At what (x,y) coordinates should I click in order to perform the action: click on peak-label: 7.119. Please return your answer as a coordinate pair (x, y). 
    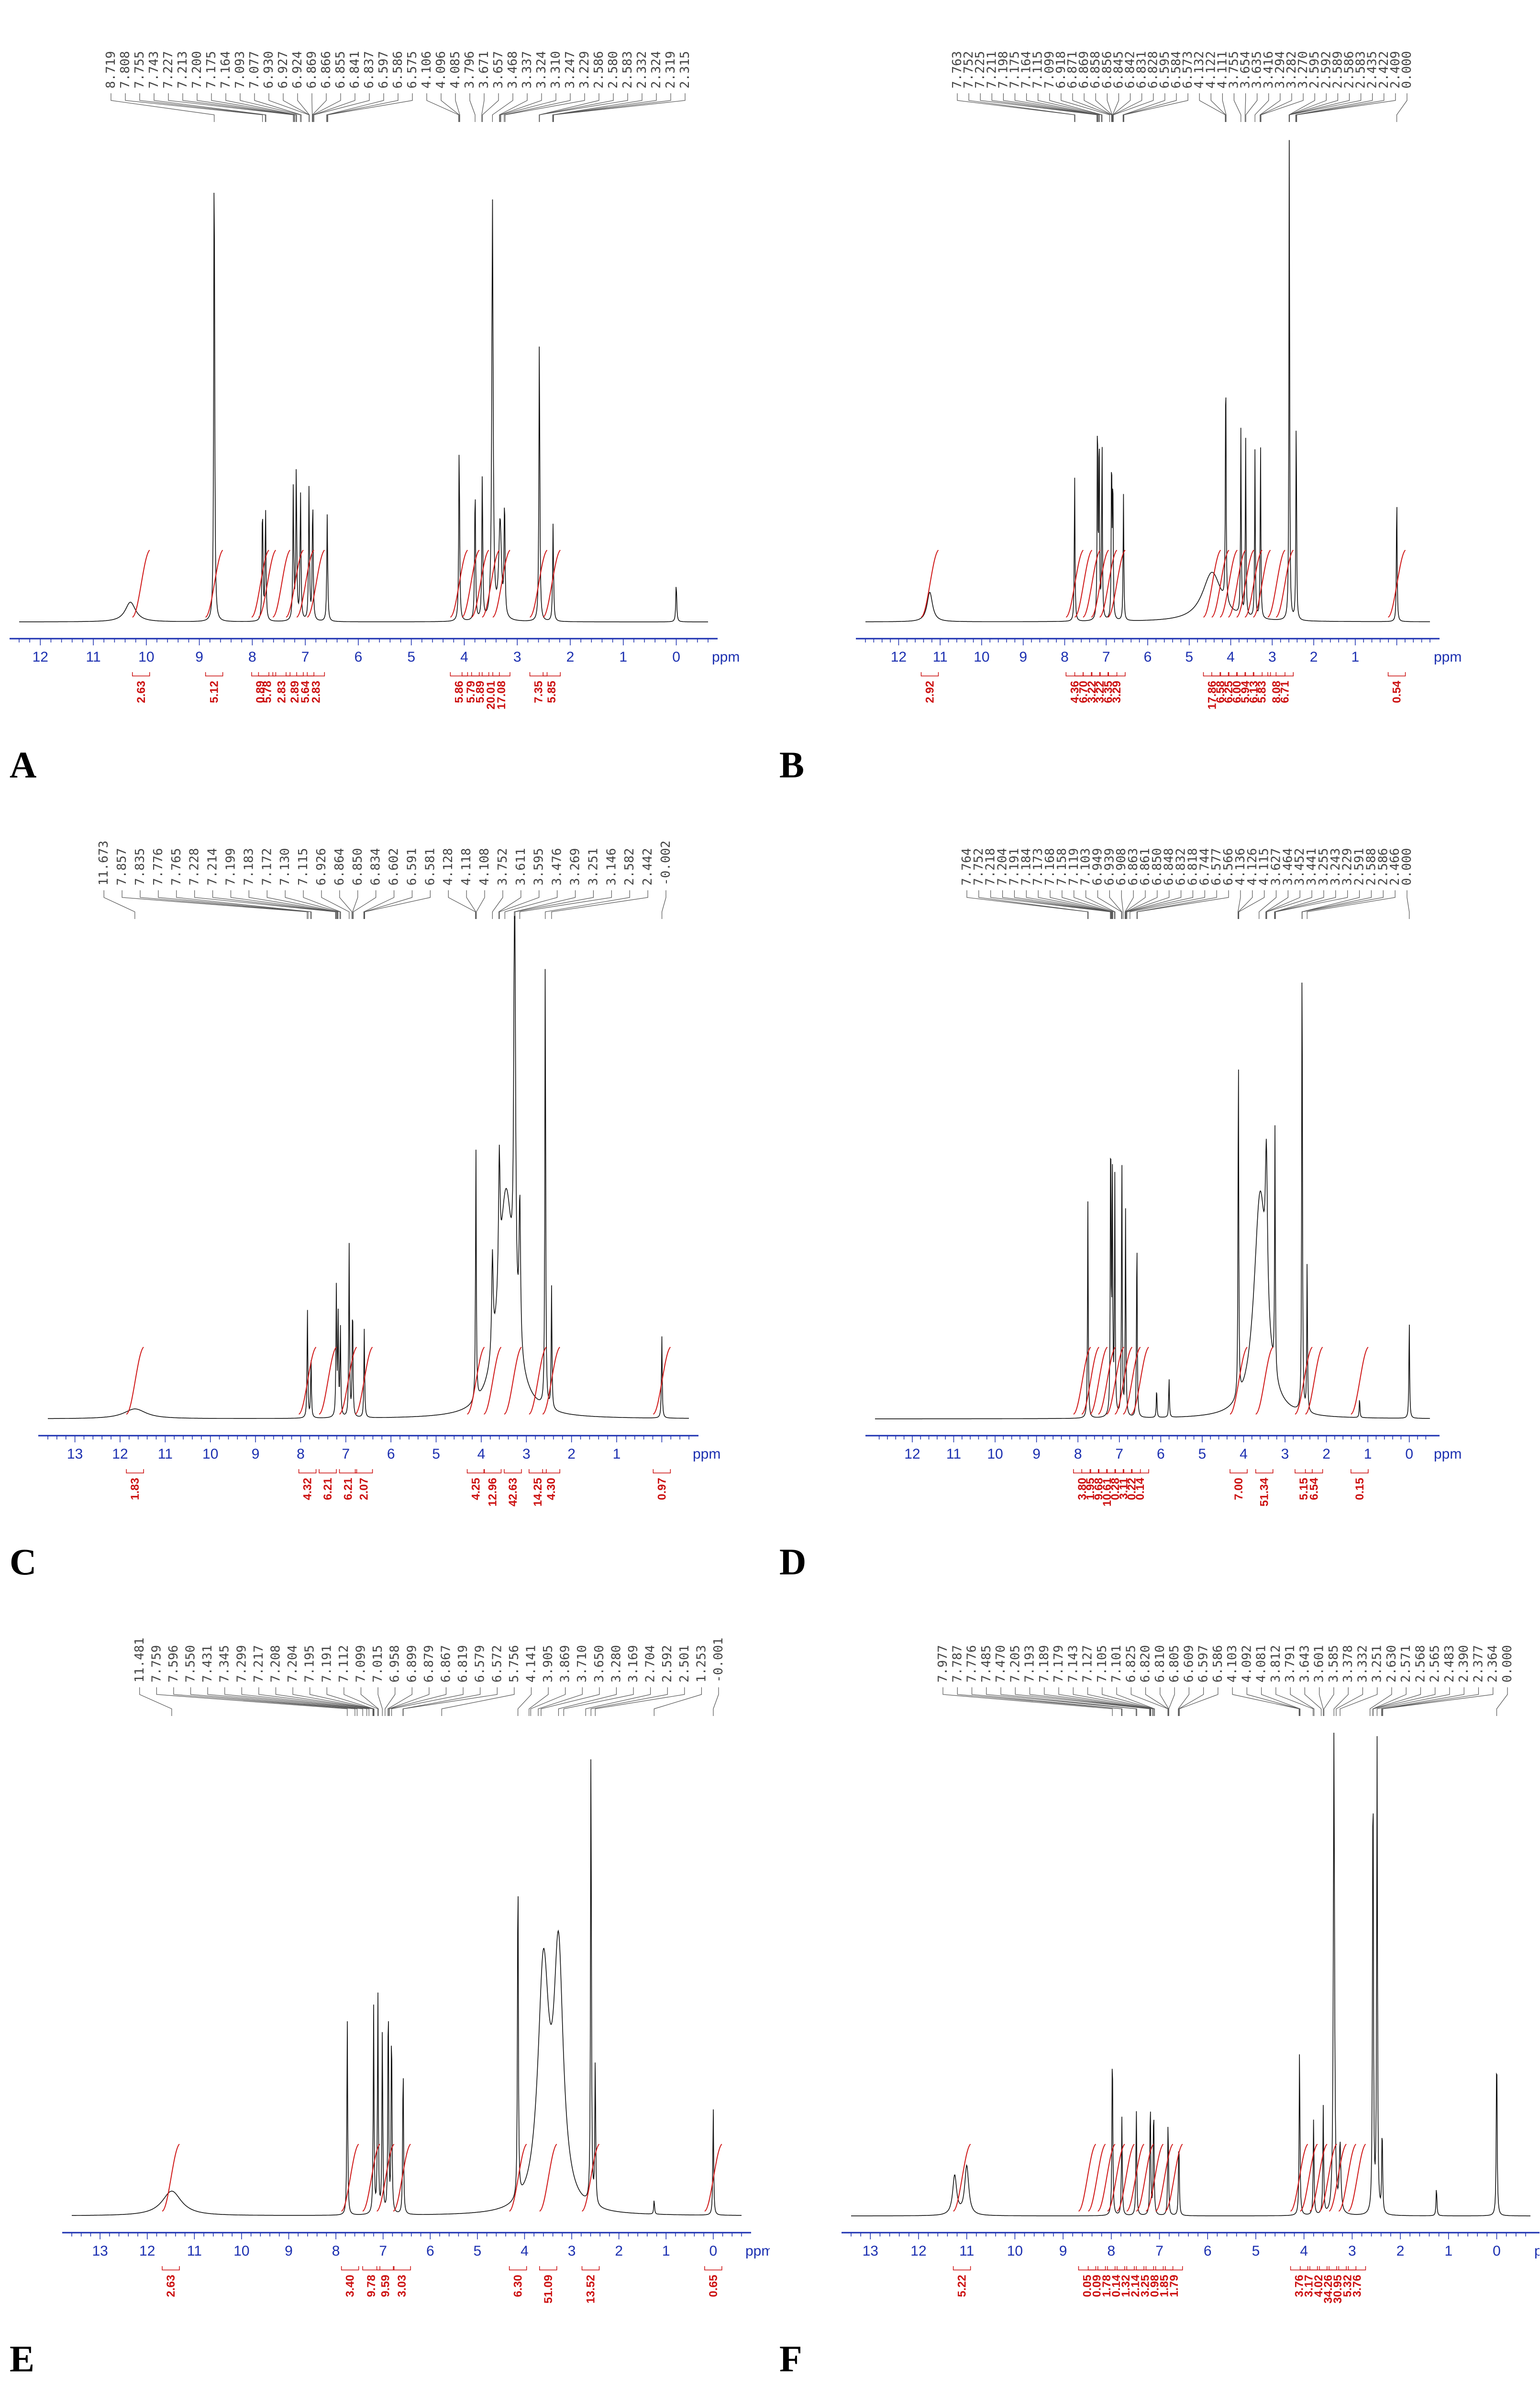
    Looking at the image, I should click on (1074, 867).